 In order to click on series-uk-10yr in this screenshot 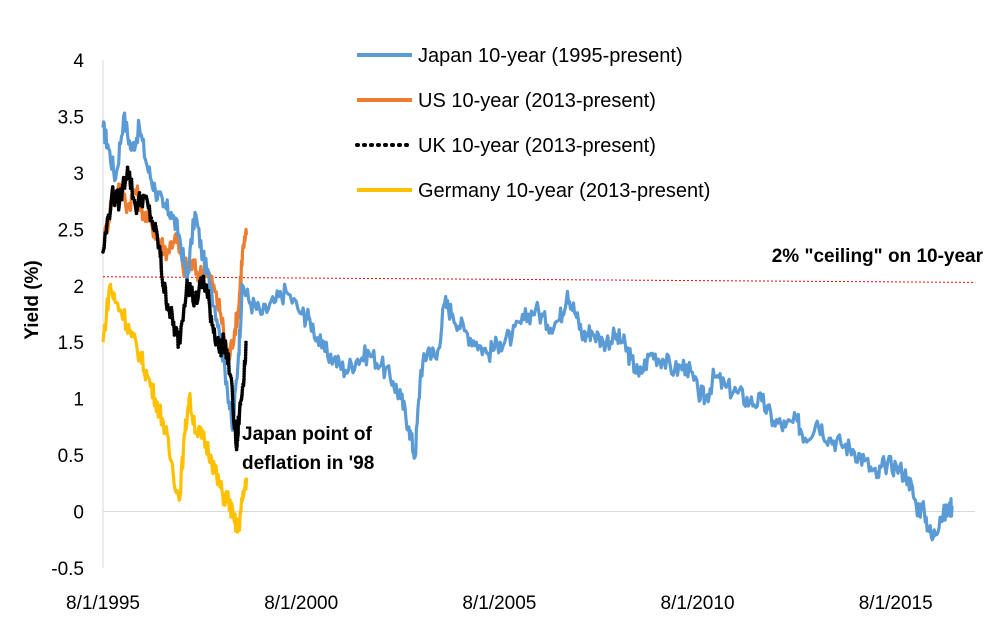, I will do `click(174, 308)`.